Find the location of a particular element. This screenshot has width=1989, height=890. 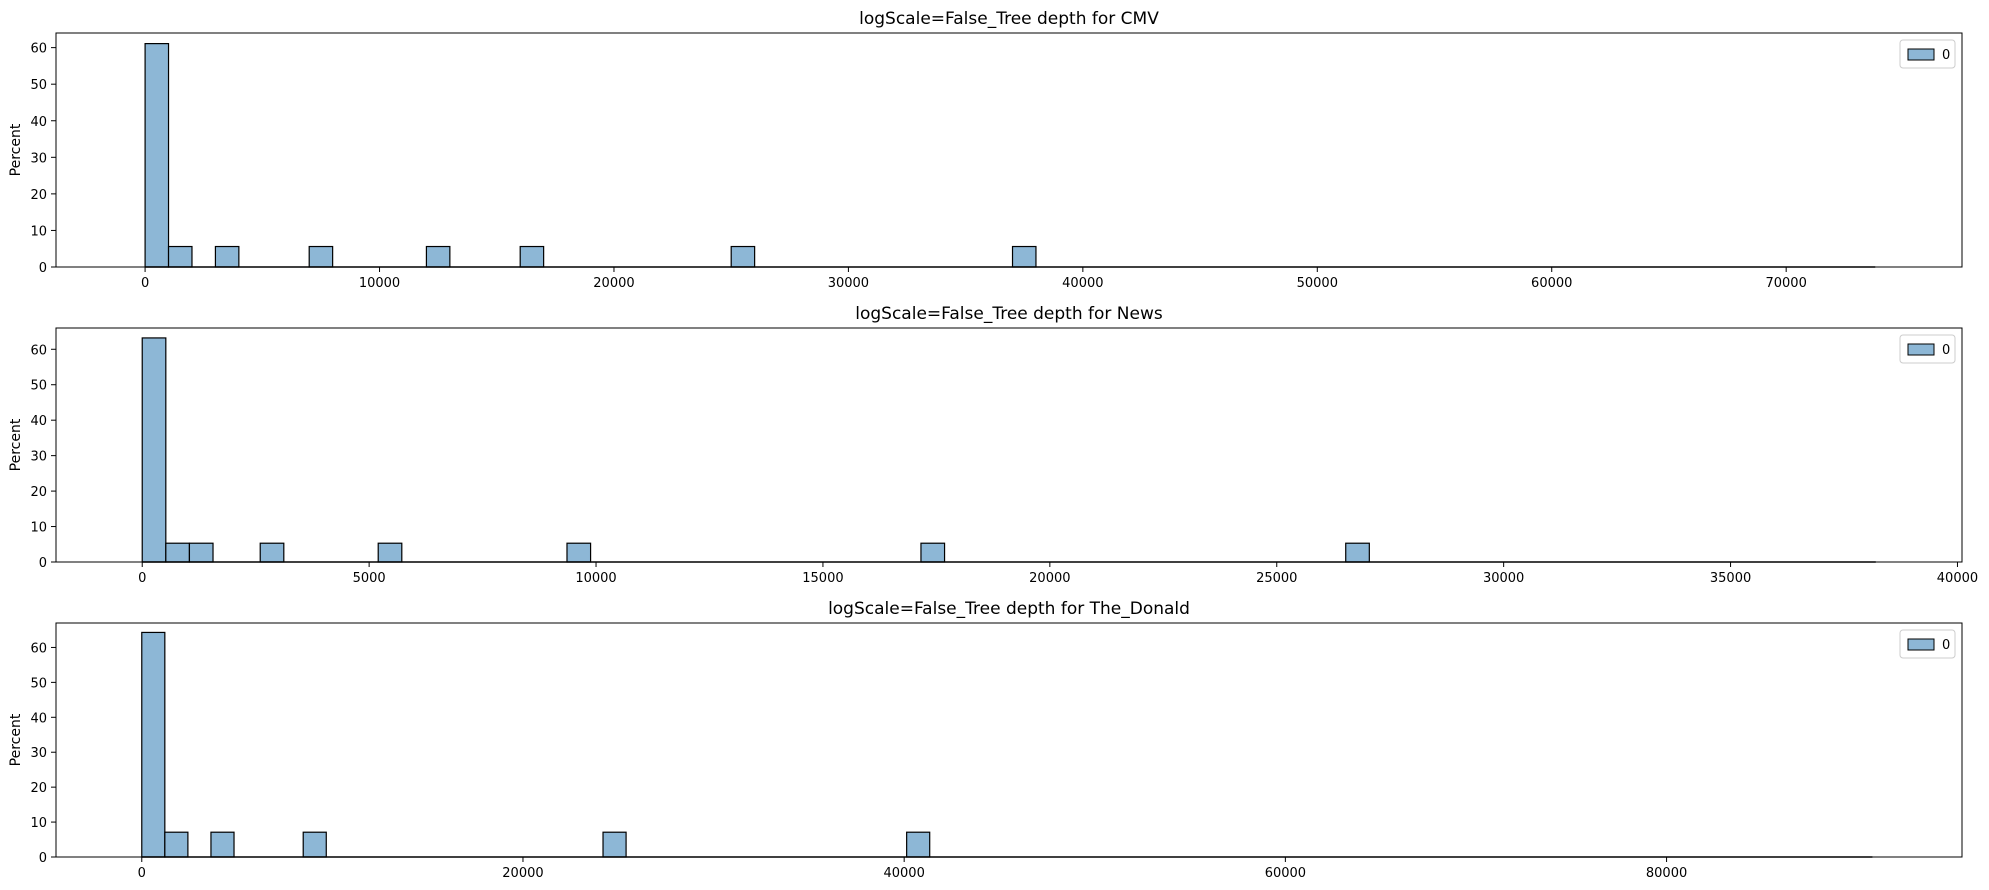

x-tick-label: 70000 is located at coordinates (1785, 283).